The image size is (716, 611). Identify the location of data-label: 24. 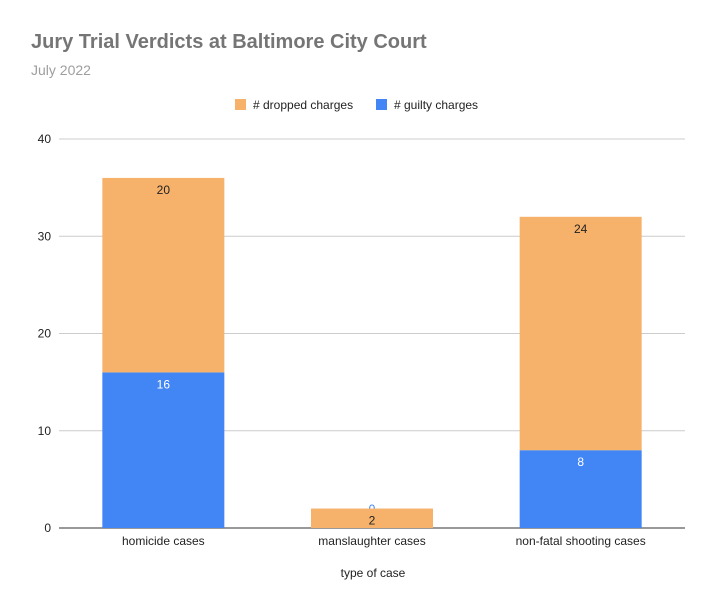
(581, 229).